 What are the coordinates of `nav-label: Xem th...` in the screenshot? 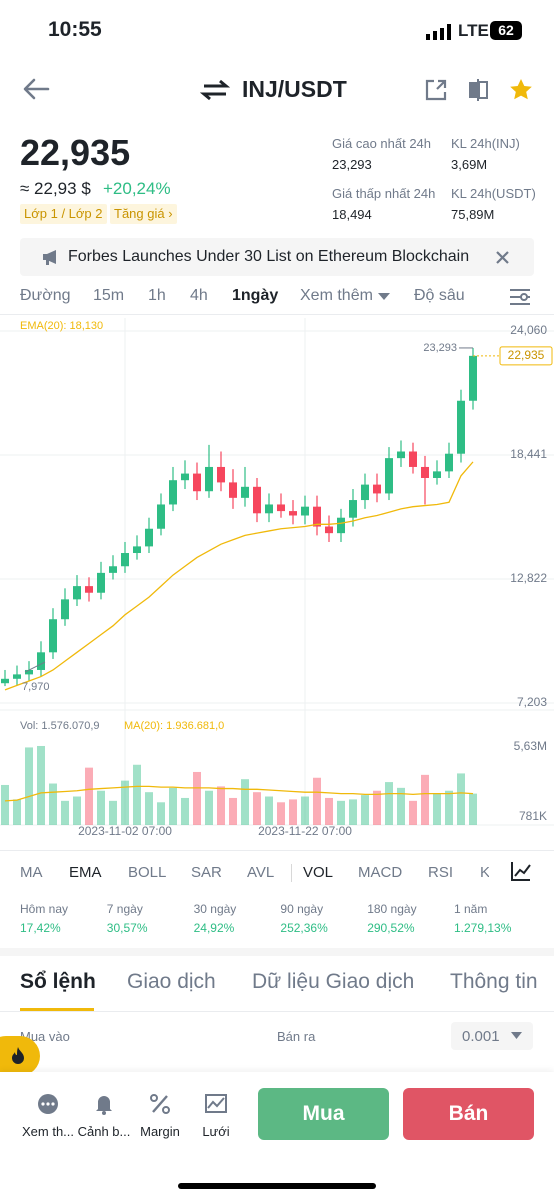 It's located at (48, 1131).